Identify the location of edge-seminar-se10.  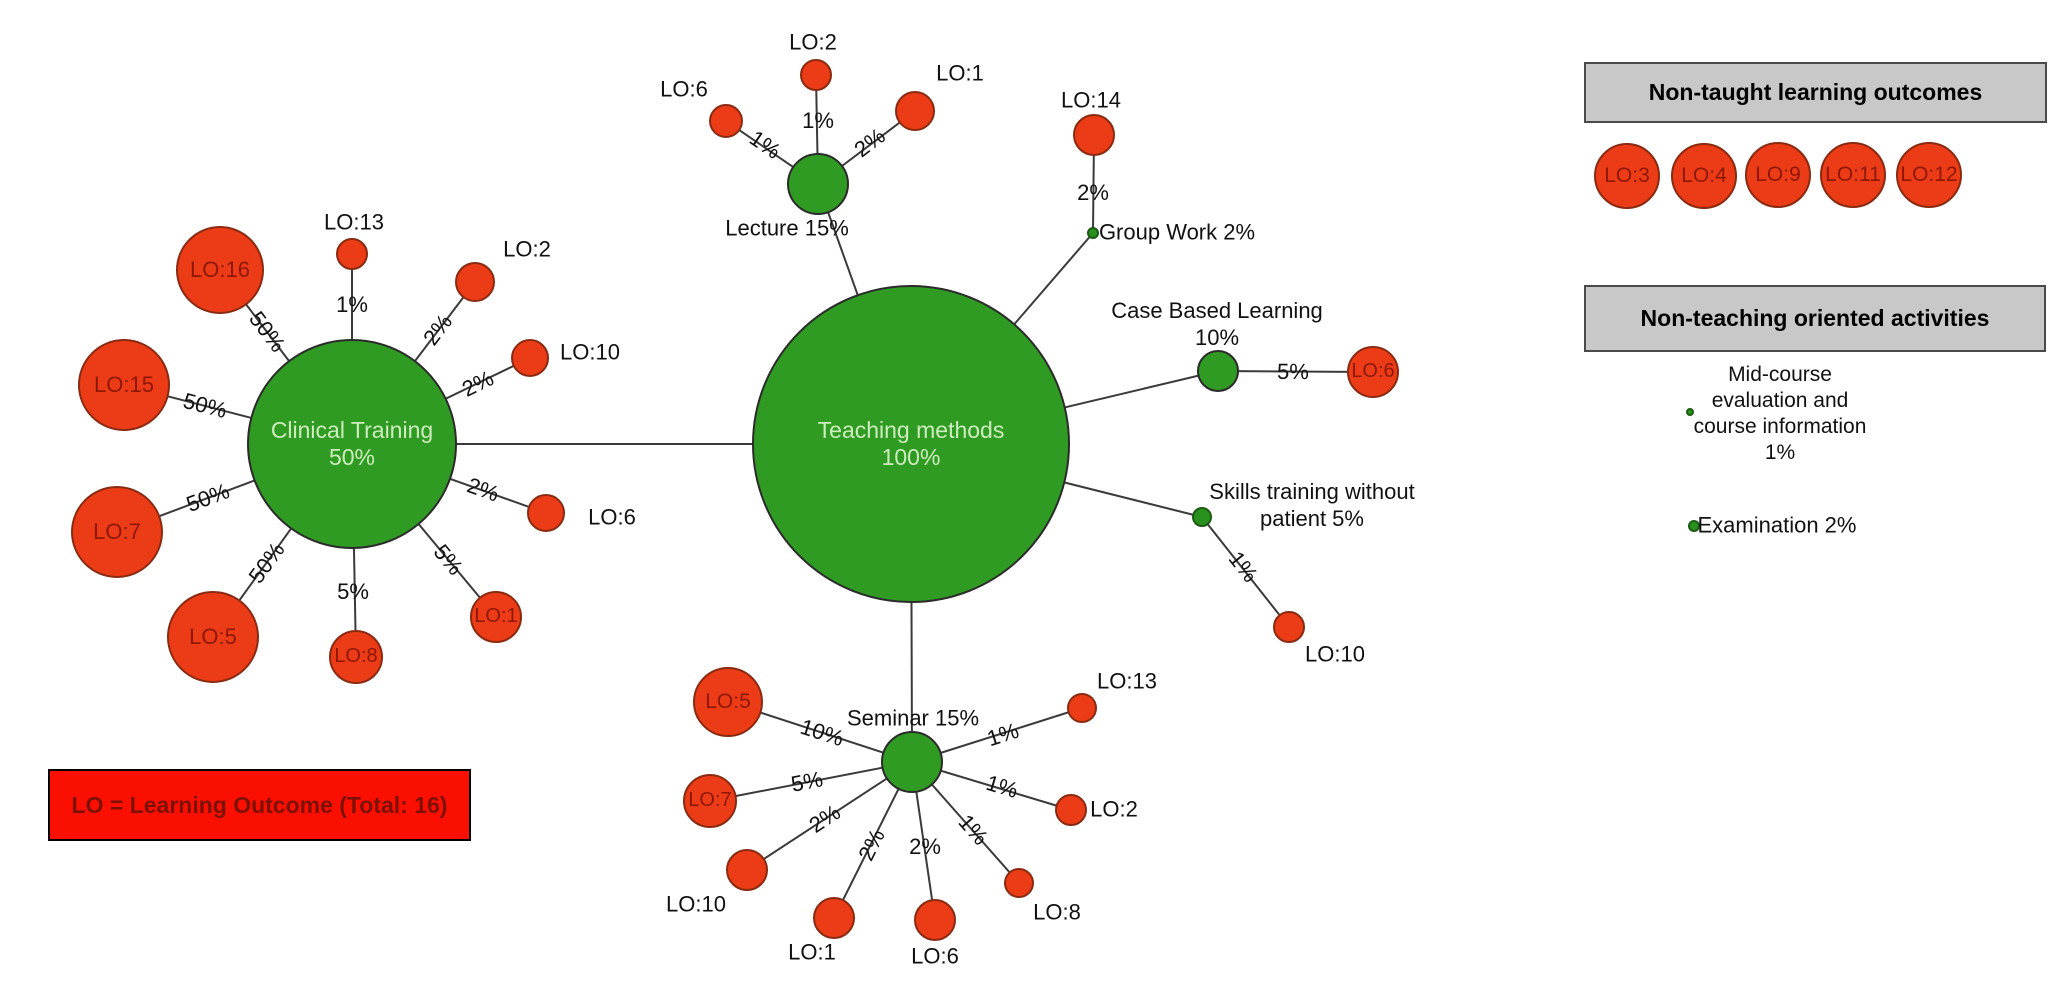
(829, 816).